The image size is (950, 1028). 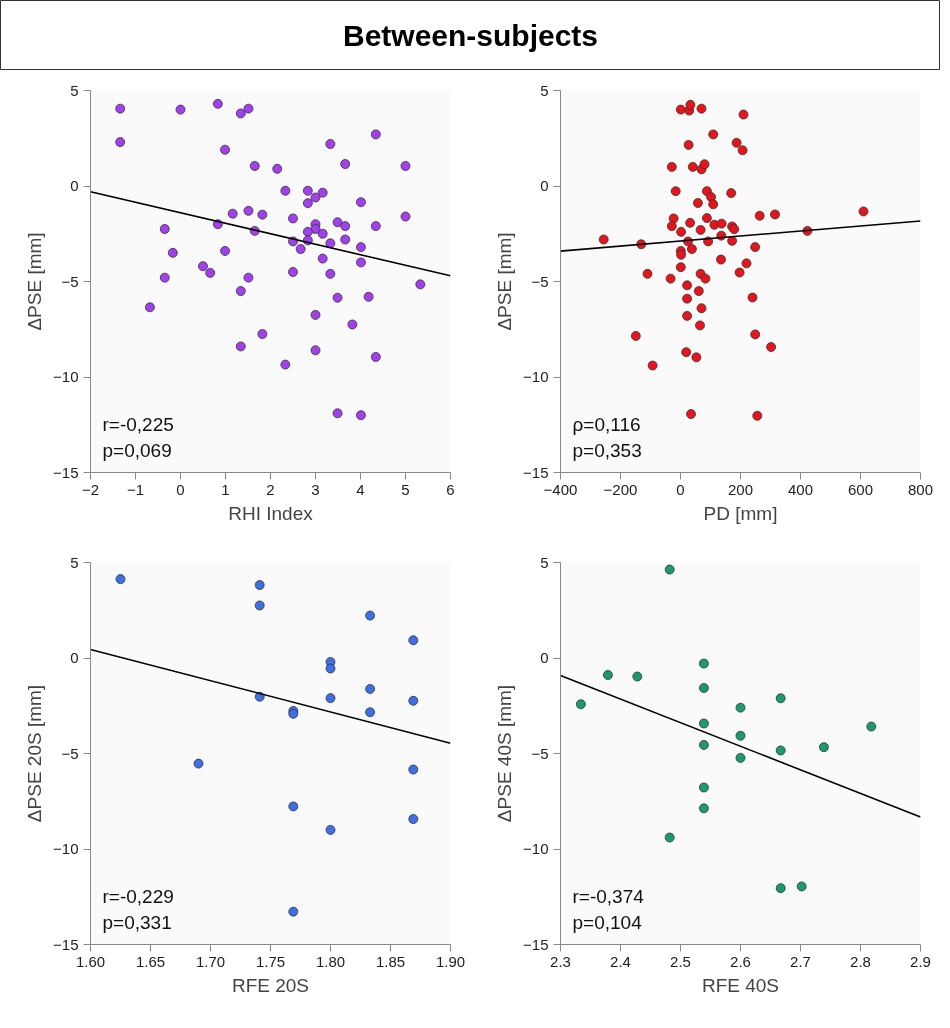 What do you see at coordinates (35, 753) in the screenshot?
I see `y-axis-title: ΔPSE 20S [mm]` at bounding box center [35, 753].